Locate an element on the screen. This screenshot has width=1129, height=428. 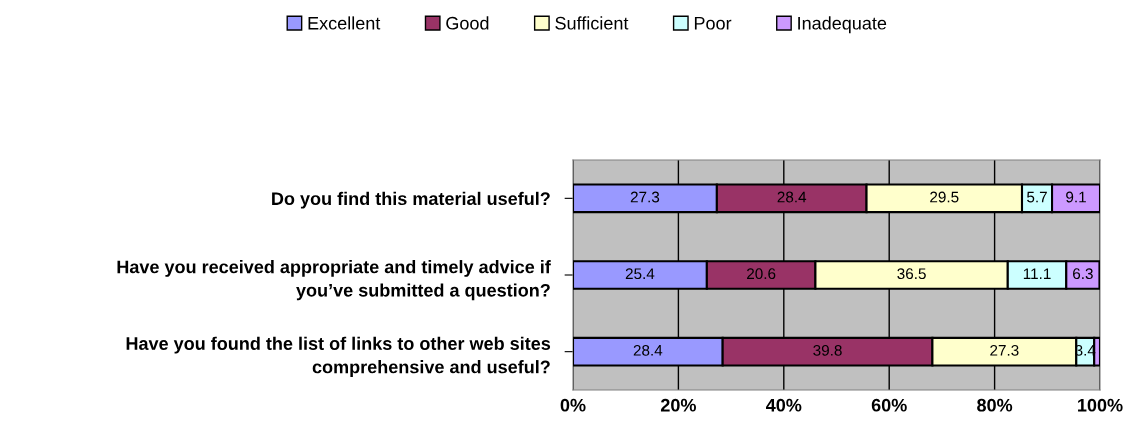
legend-label: Poor is located at coordinates (713, 23).